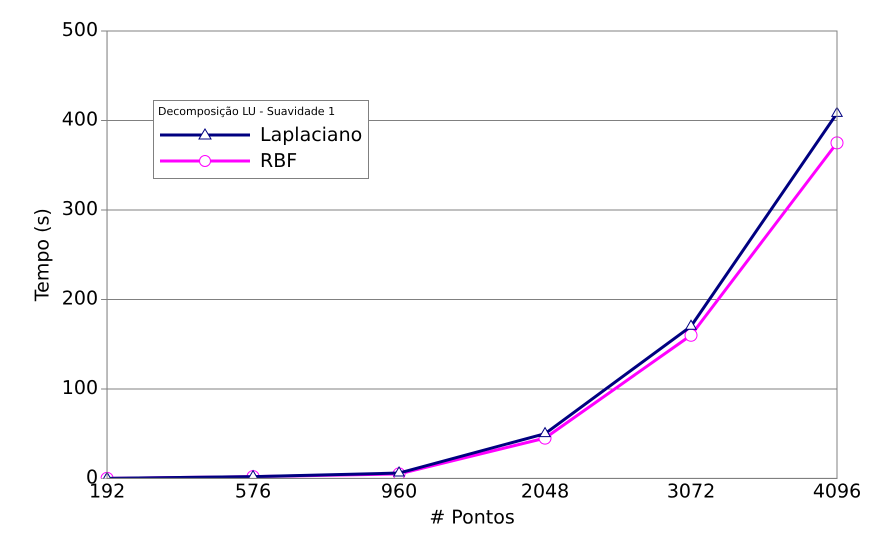  What do you see at coordinates (80, 298) in the screenshot?
I see `y-tick-label: 200` at bounding box center [80, 298].